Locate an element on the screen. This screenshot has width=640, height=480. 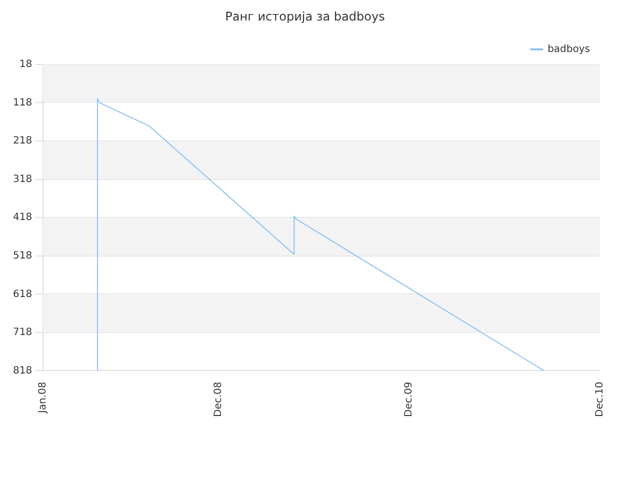
y-tick-label: 818 is located at coordinates (22, 370).